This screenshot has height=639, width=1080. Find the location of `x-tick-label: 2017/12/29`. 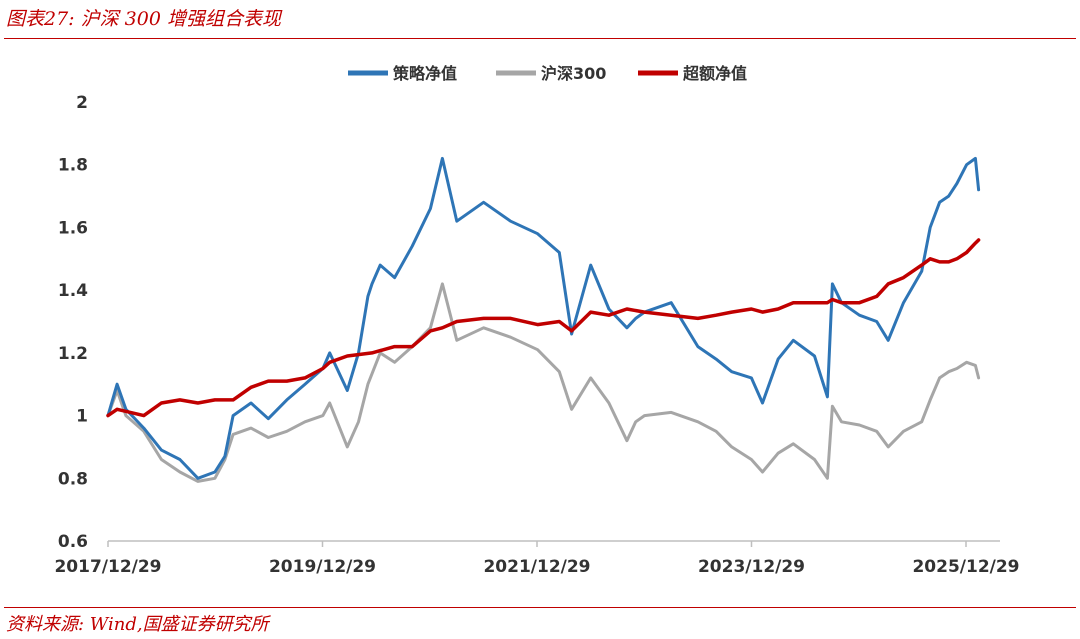

x-tick-label: 2017/12/29 is located at coordinates (107, 567).